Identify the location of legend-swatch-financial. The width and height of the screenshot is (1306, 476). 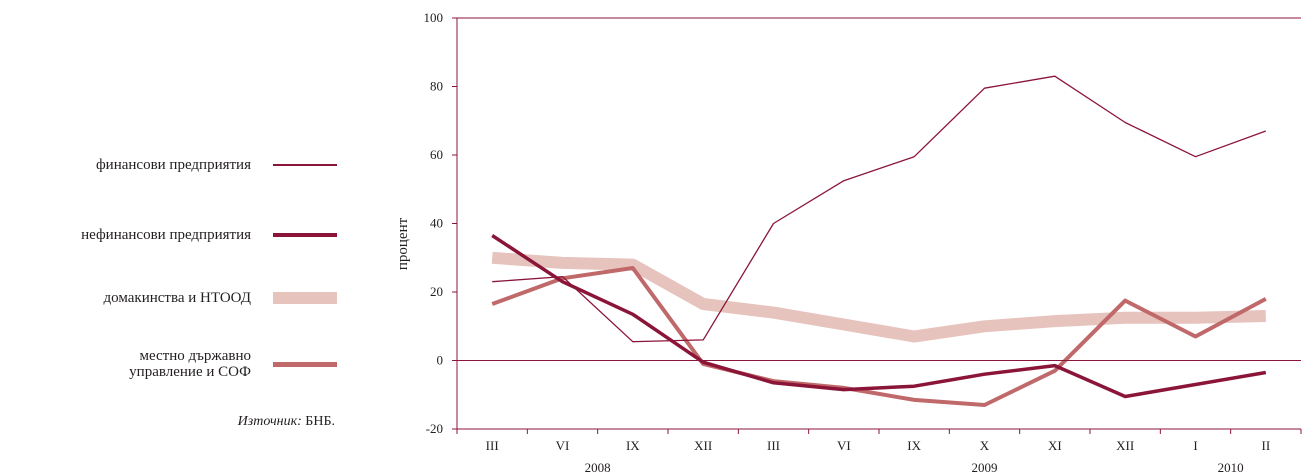
(305, 165).